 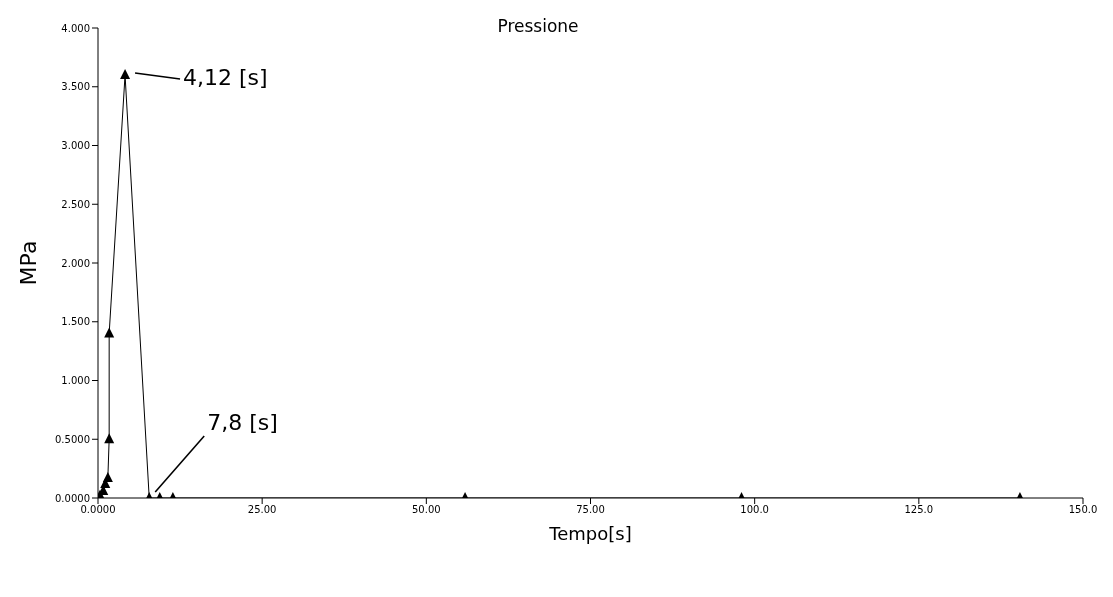 I want to click on y-tick-label: 3.500, so click(x=75, y=87).